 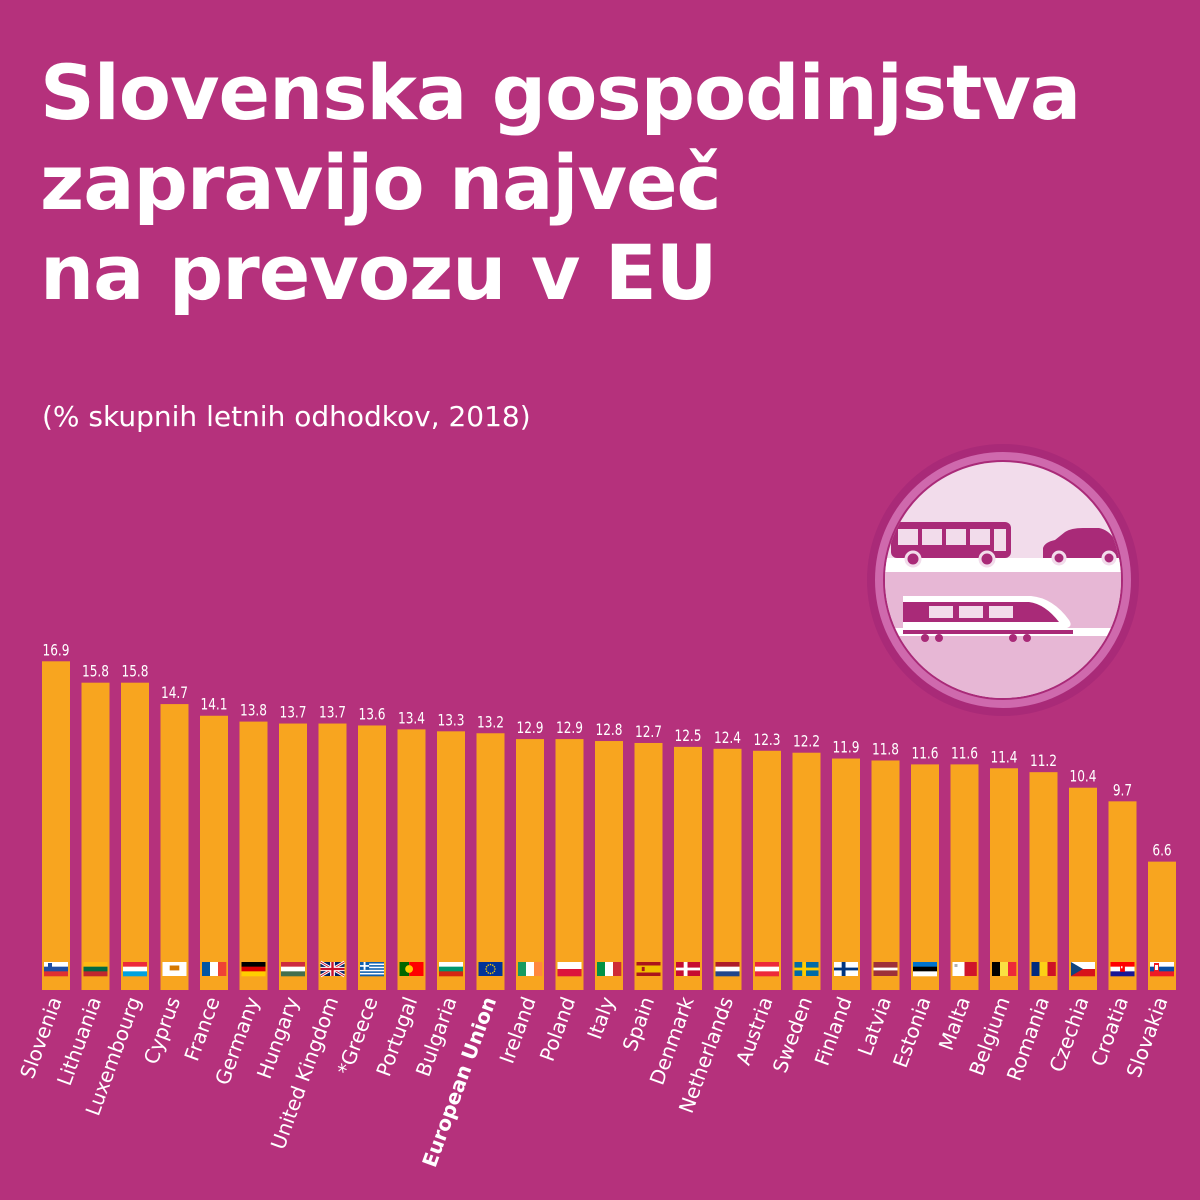 What do you see at coordinates (1083, 969) in the screenshot?
I see `czechia-flag-icon` at bounding box center [1083, 969].